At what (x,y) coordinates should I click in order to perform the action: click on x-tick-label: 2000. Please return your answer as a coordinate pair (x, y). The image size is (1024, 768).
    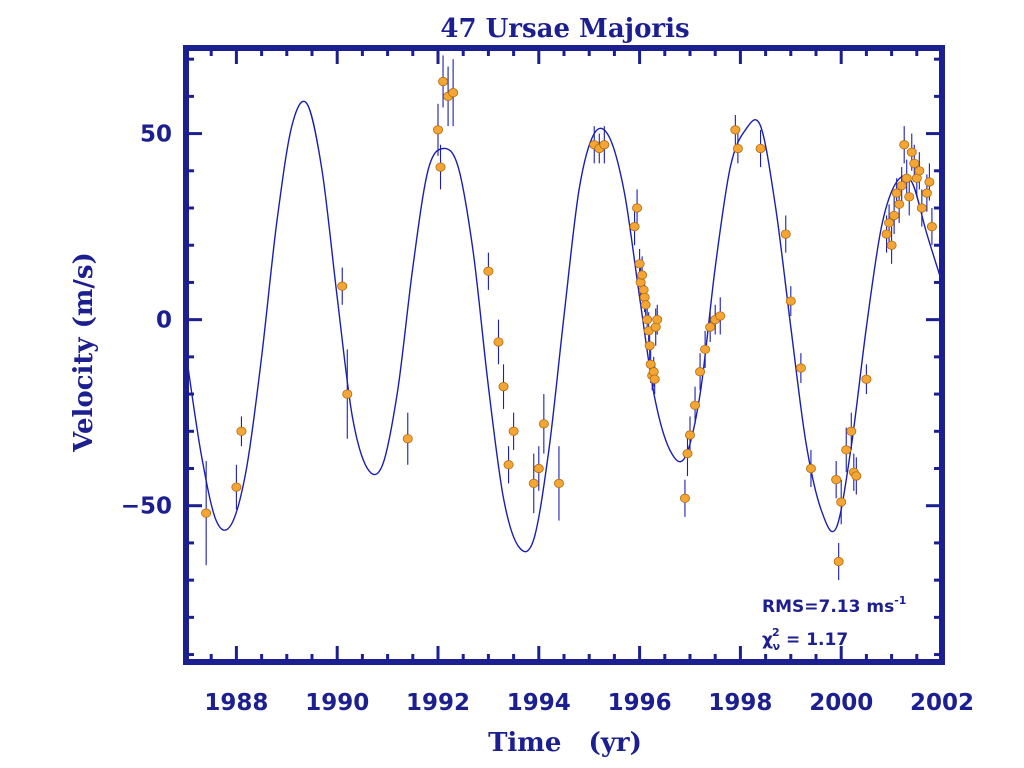
    Looking at the image, I should click on (841, 703).